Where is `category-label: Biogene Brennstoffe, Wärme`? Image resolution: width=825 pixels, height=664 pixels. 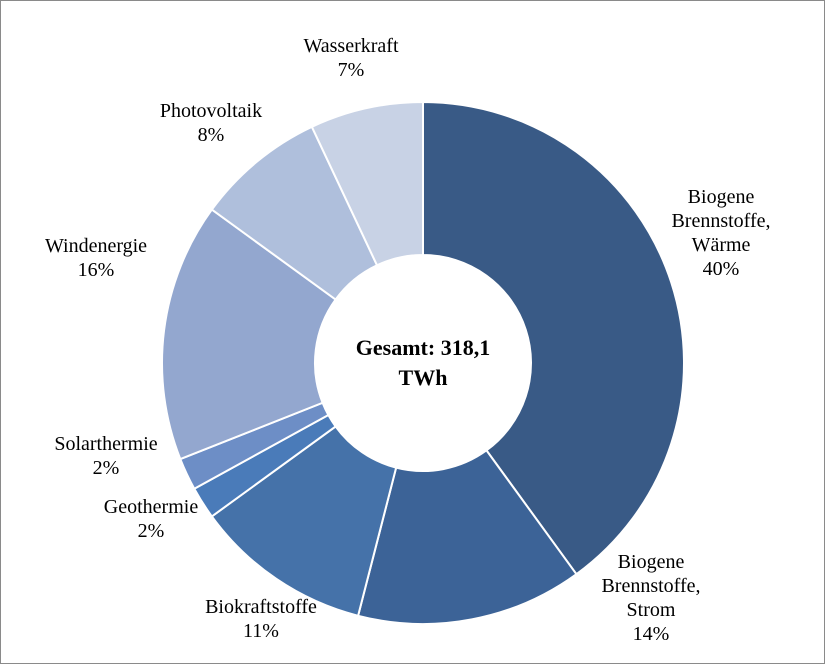 category-label: Biogene Brennstoffe, Wärme is located at coordinates (721, 221).